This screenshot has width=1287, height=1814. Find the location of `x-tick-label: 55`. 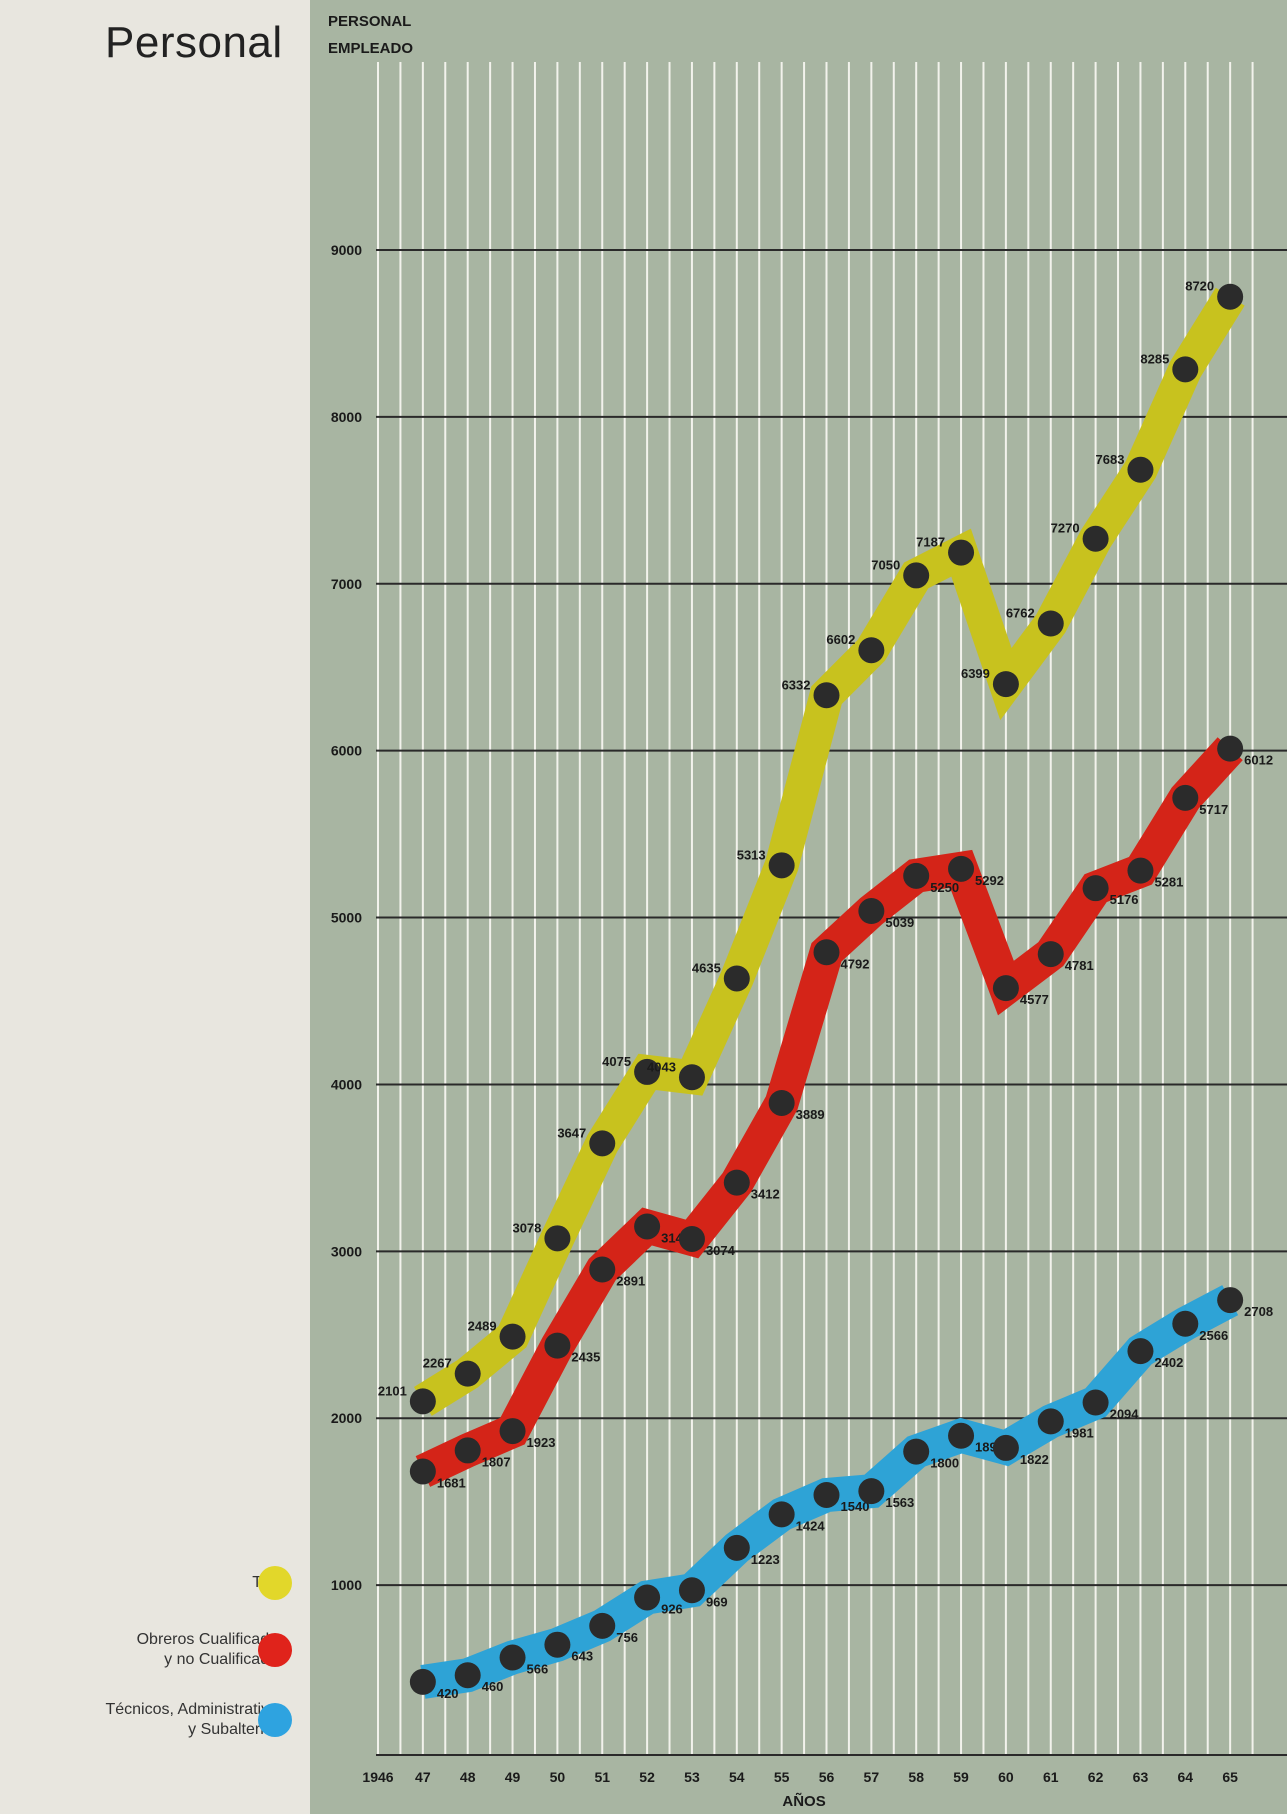

x-tick-label: 55 is located at coordinates (782, 1777).